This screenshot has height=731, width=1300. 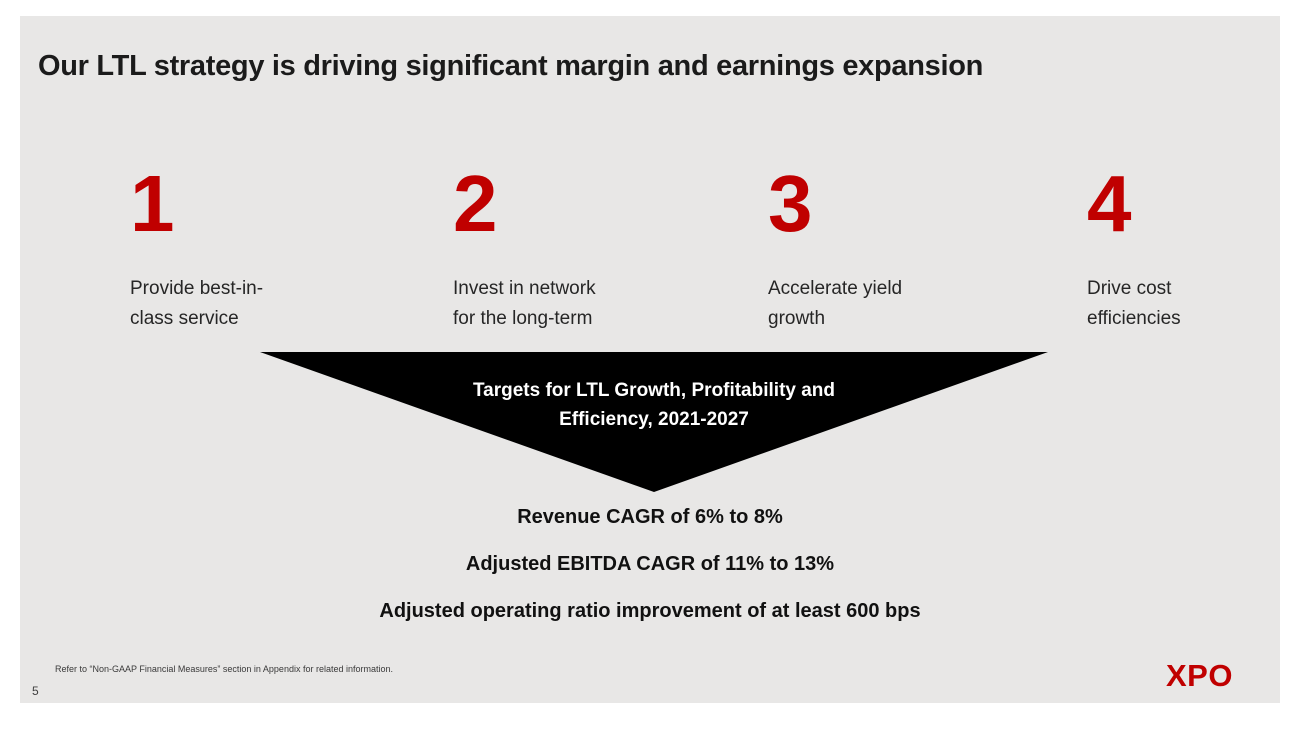 I want to click on pillar-2-number: 2, so click(x=475, y=203).